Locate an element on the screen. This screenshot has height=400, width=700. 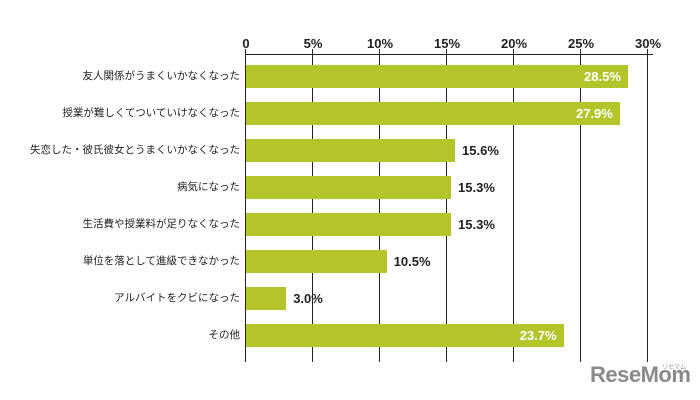
category-label: その他 is located at coordinates (224, 335).